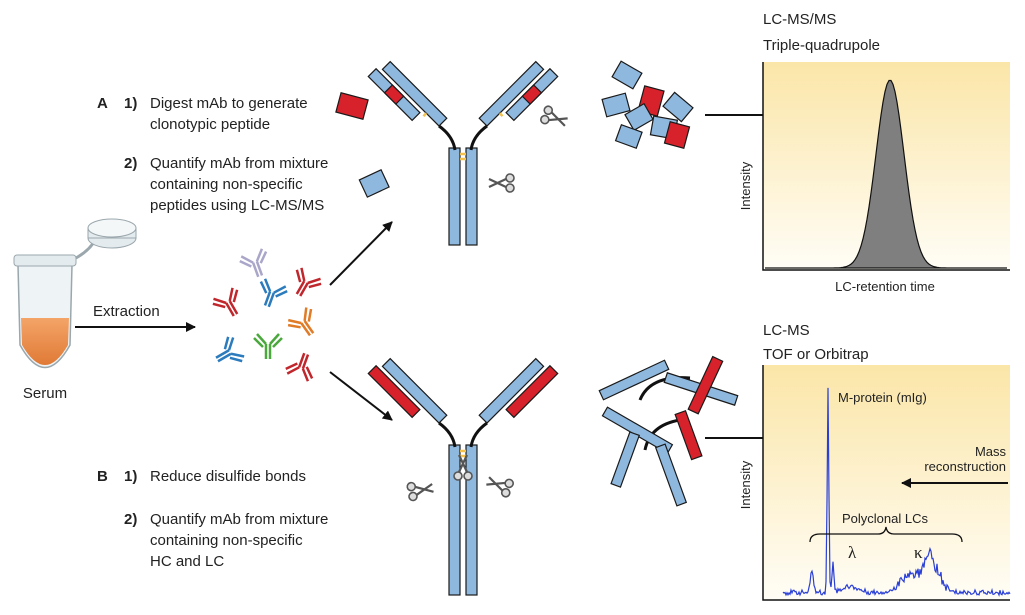 The height and width of the screenshot is (615, 1025). What do you see at coordinates (991, 451) in the screenshot?
I see `arrow-label: Mass` at bounding box center [991, 451].